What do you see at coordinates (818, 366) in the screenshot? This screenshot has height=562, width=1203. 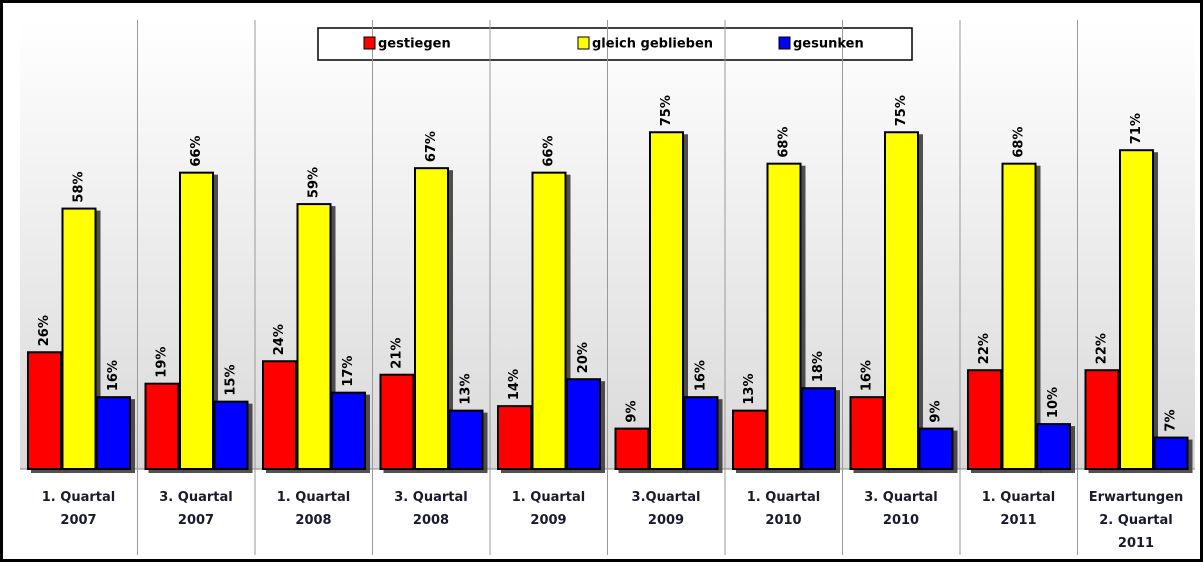 I see `data-label: 18%` at bounding box center [818, 366].